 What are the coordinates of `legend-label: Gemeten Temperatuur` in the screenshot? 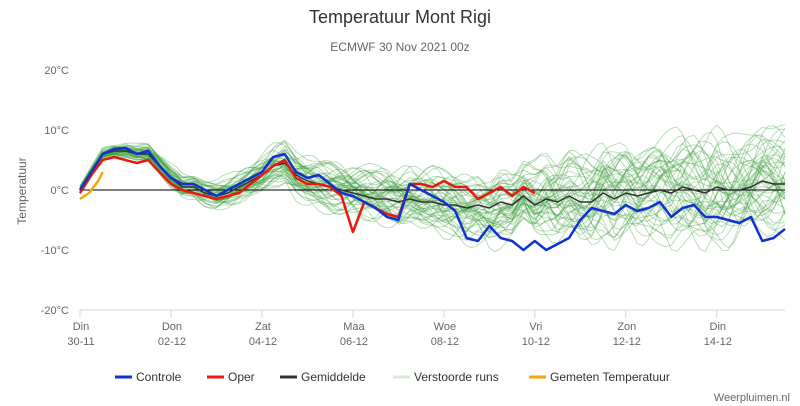 It's located at (610, 377).